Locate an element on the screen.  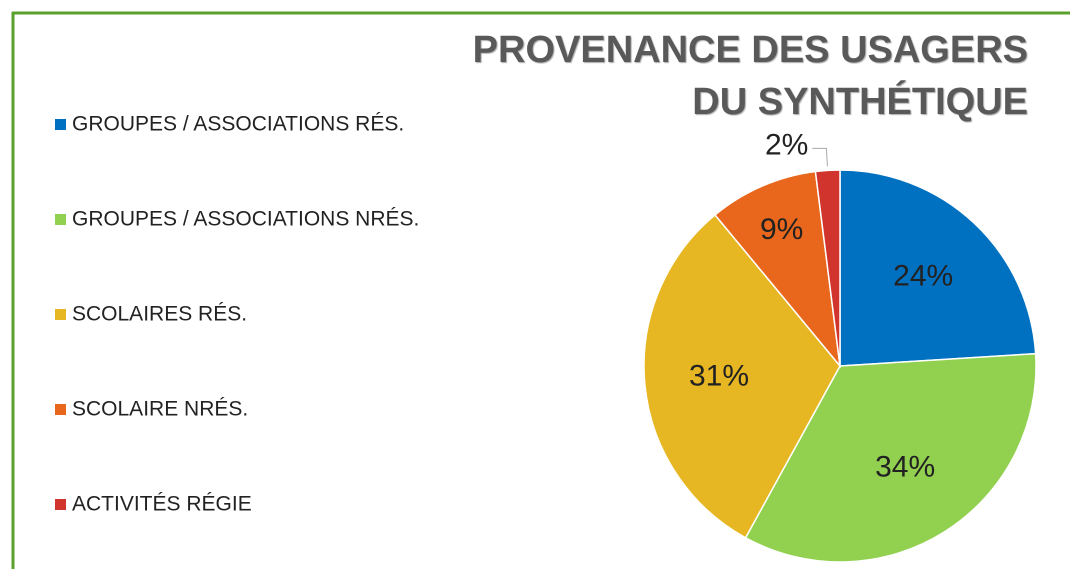
legend-label: ACTIVITÉS RÉGIE is located at coordinates (162, 504).